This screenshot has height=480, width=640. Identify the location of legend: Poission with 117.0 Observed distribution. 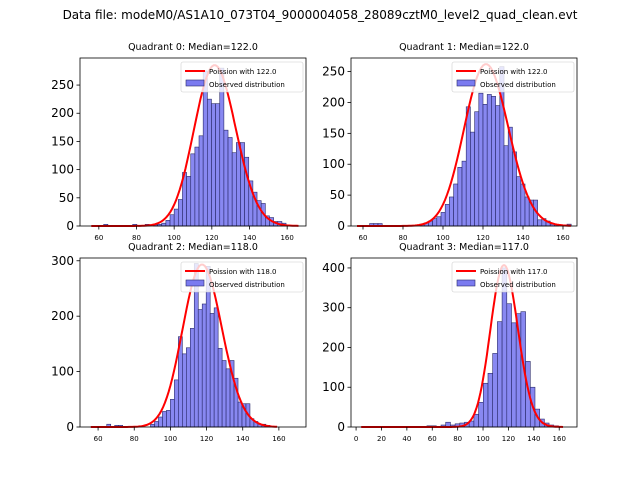
(513, 277).